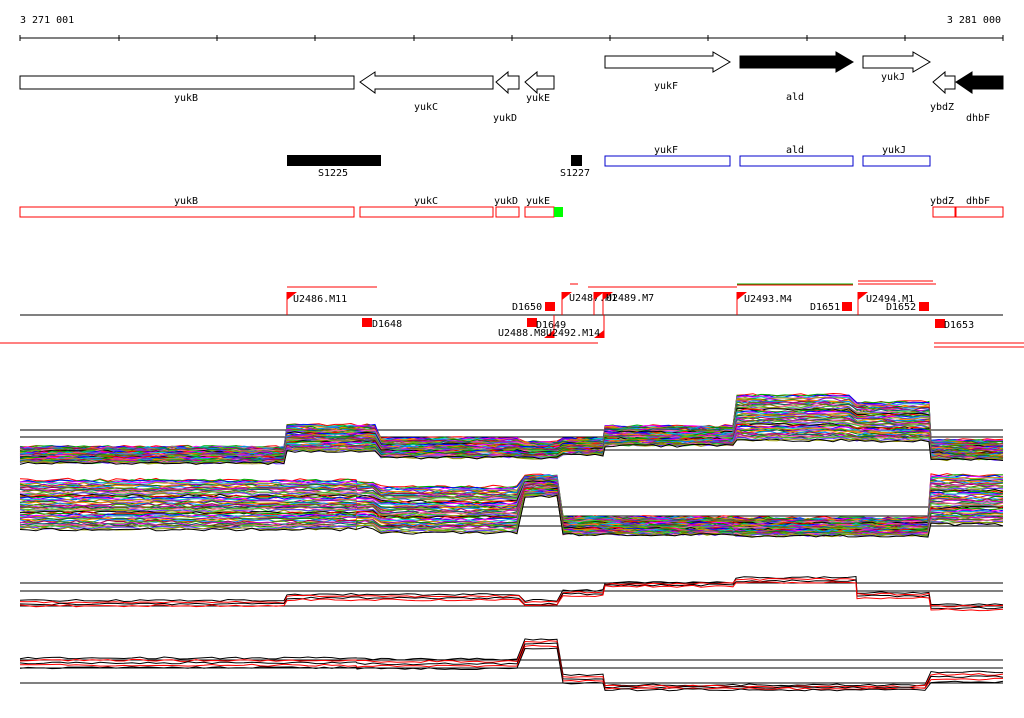  I want to click on operon-ald: ald, so click(796, 156).